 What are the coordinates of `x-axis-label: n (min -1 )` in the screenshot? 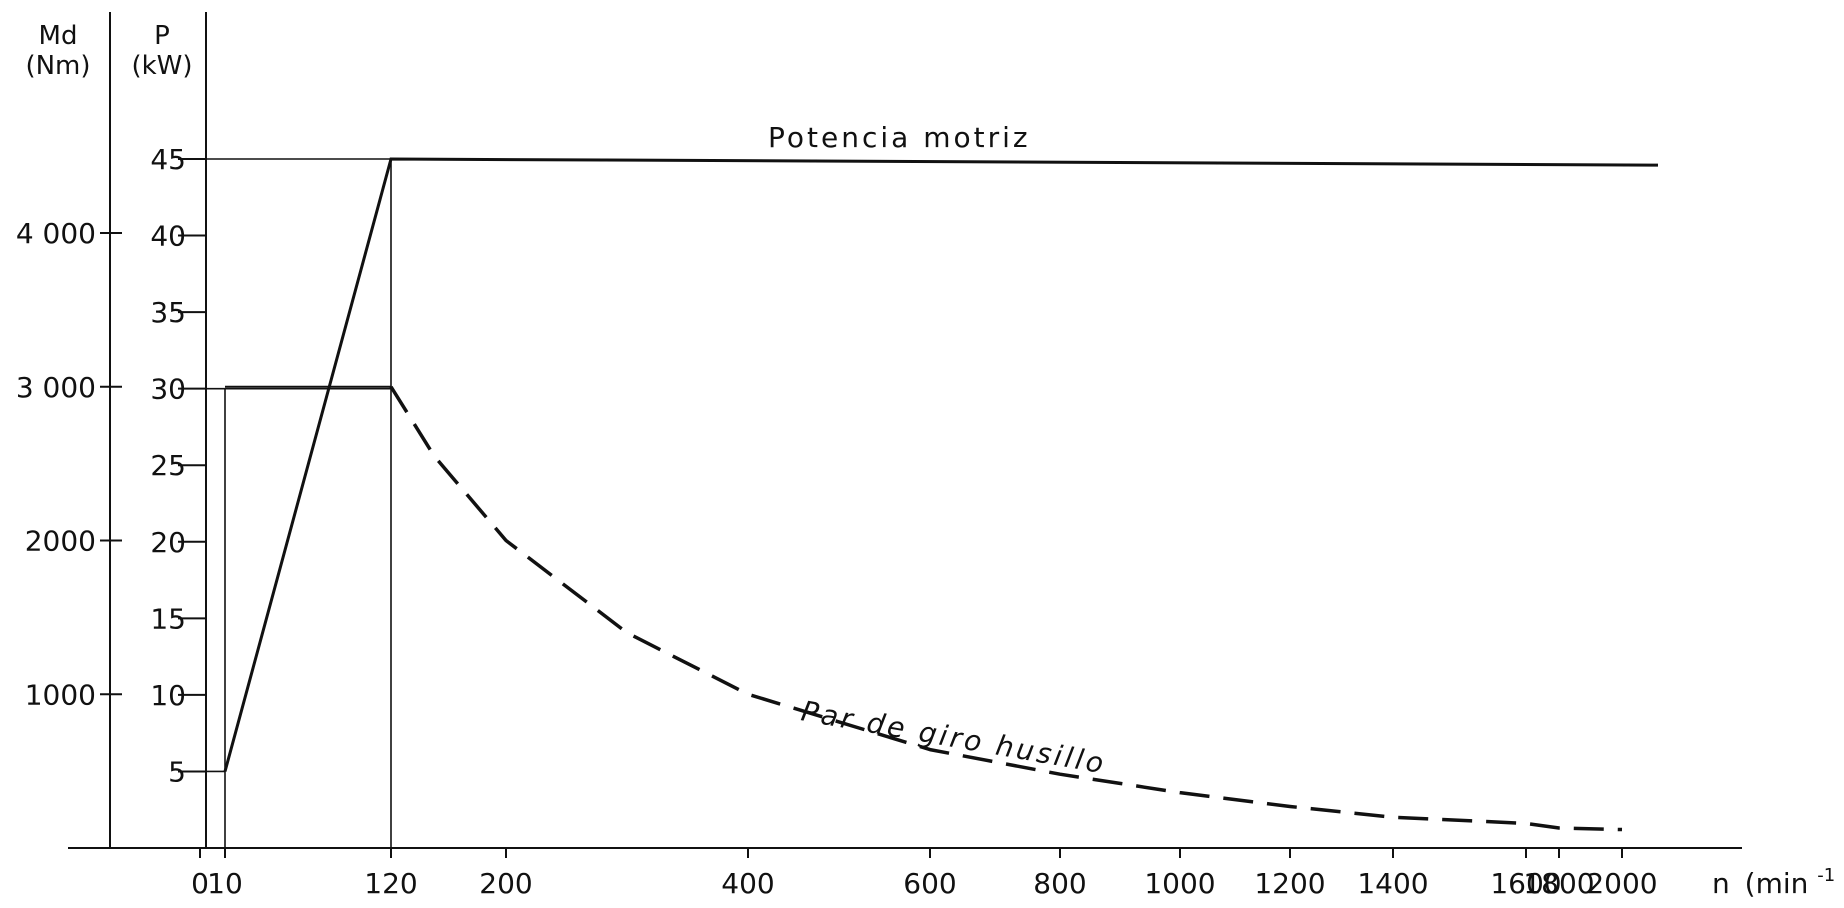 It's located at (1778, 877).